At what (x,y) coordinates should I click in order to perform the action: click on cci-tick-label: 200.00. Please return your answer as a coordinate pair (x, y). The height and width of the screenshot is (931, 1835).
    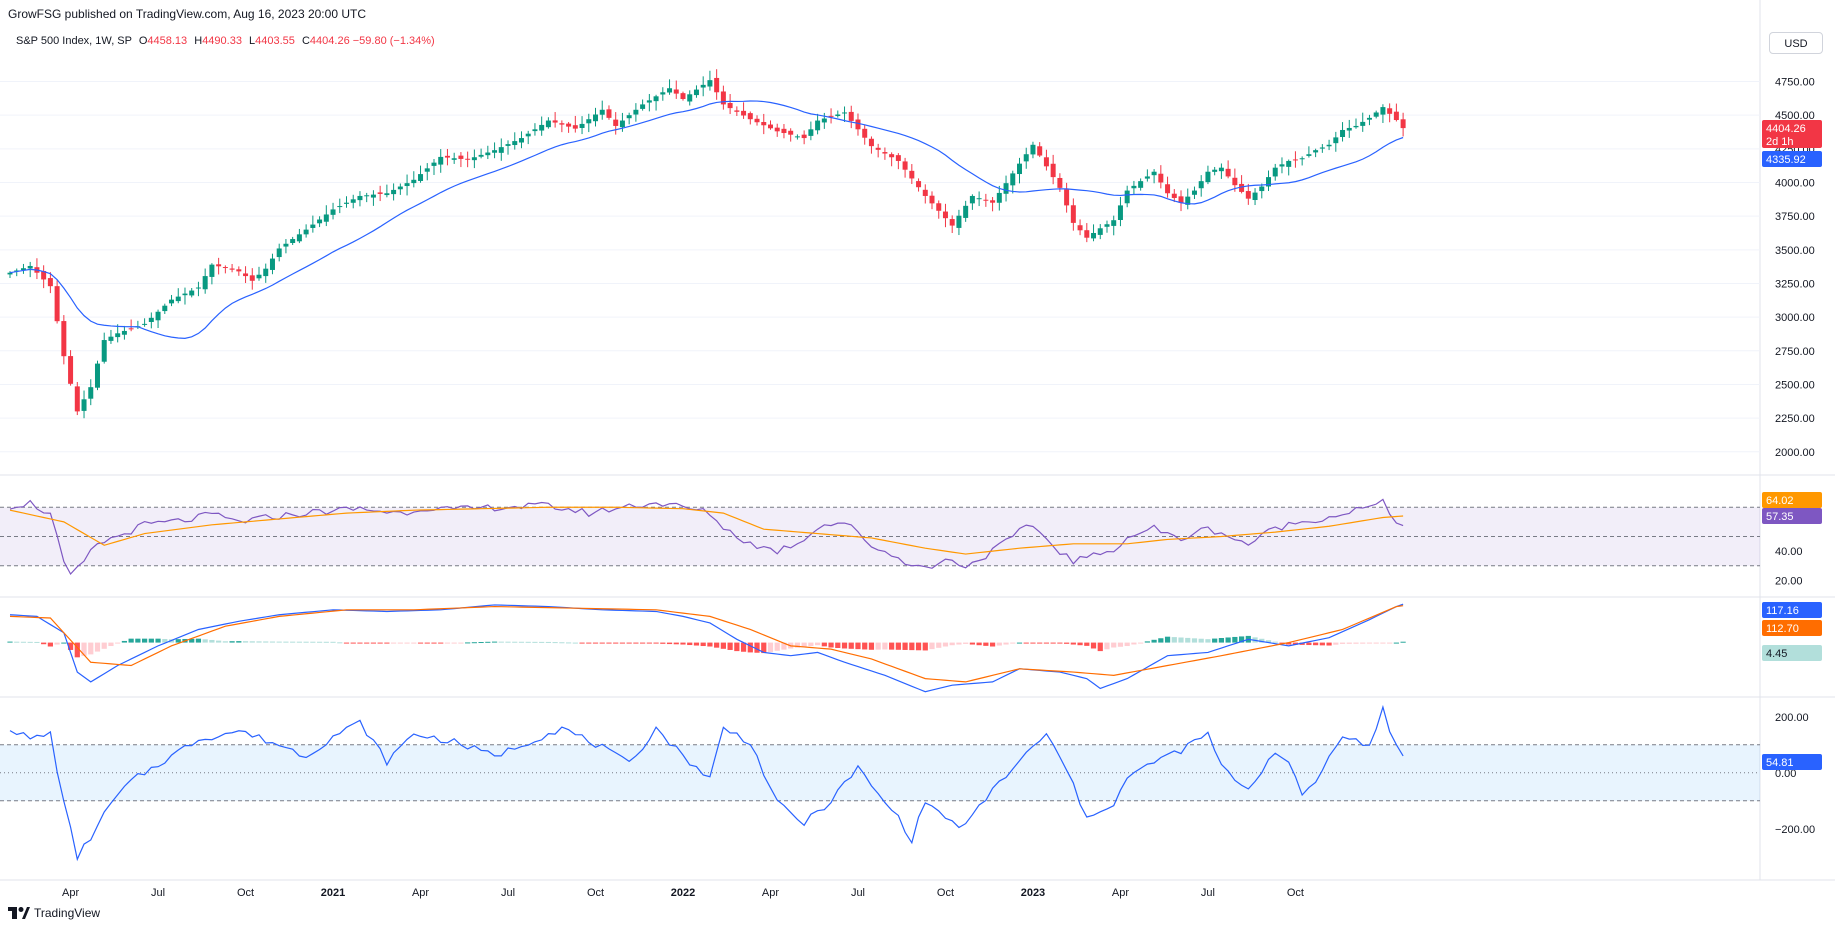
    Looking at the image, I should click on (1792, 718).